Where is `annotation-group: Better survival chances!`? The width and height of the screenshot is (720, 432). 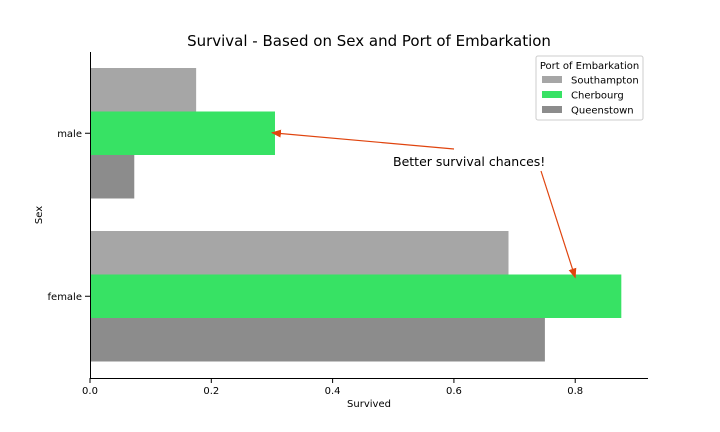 annotation-group: Better survival chances! is located at coordinates (423, 204).